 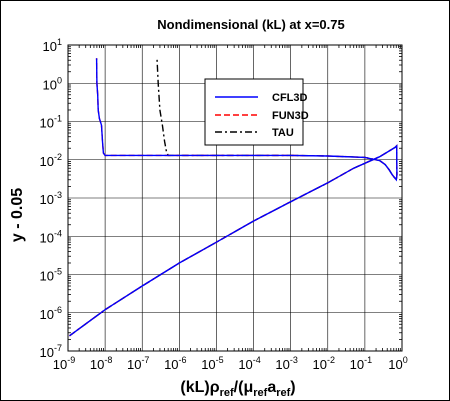 I want to click on x-tick-label: 10⁻⁷, so click(x=138, y=363).